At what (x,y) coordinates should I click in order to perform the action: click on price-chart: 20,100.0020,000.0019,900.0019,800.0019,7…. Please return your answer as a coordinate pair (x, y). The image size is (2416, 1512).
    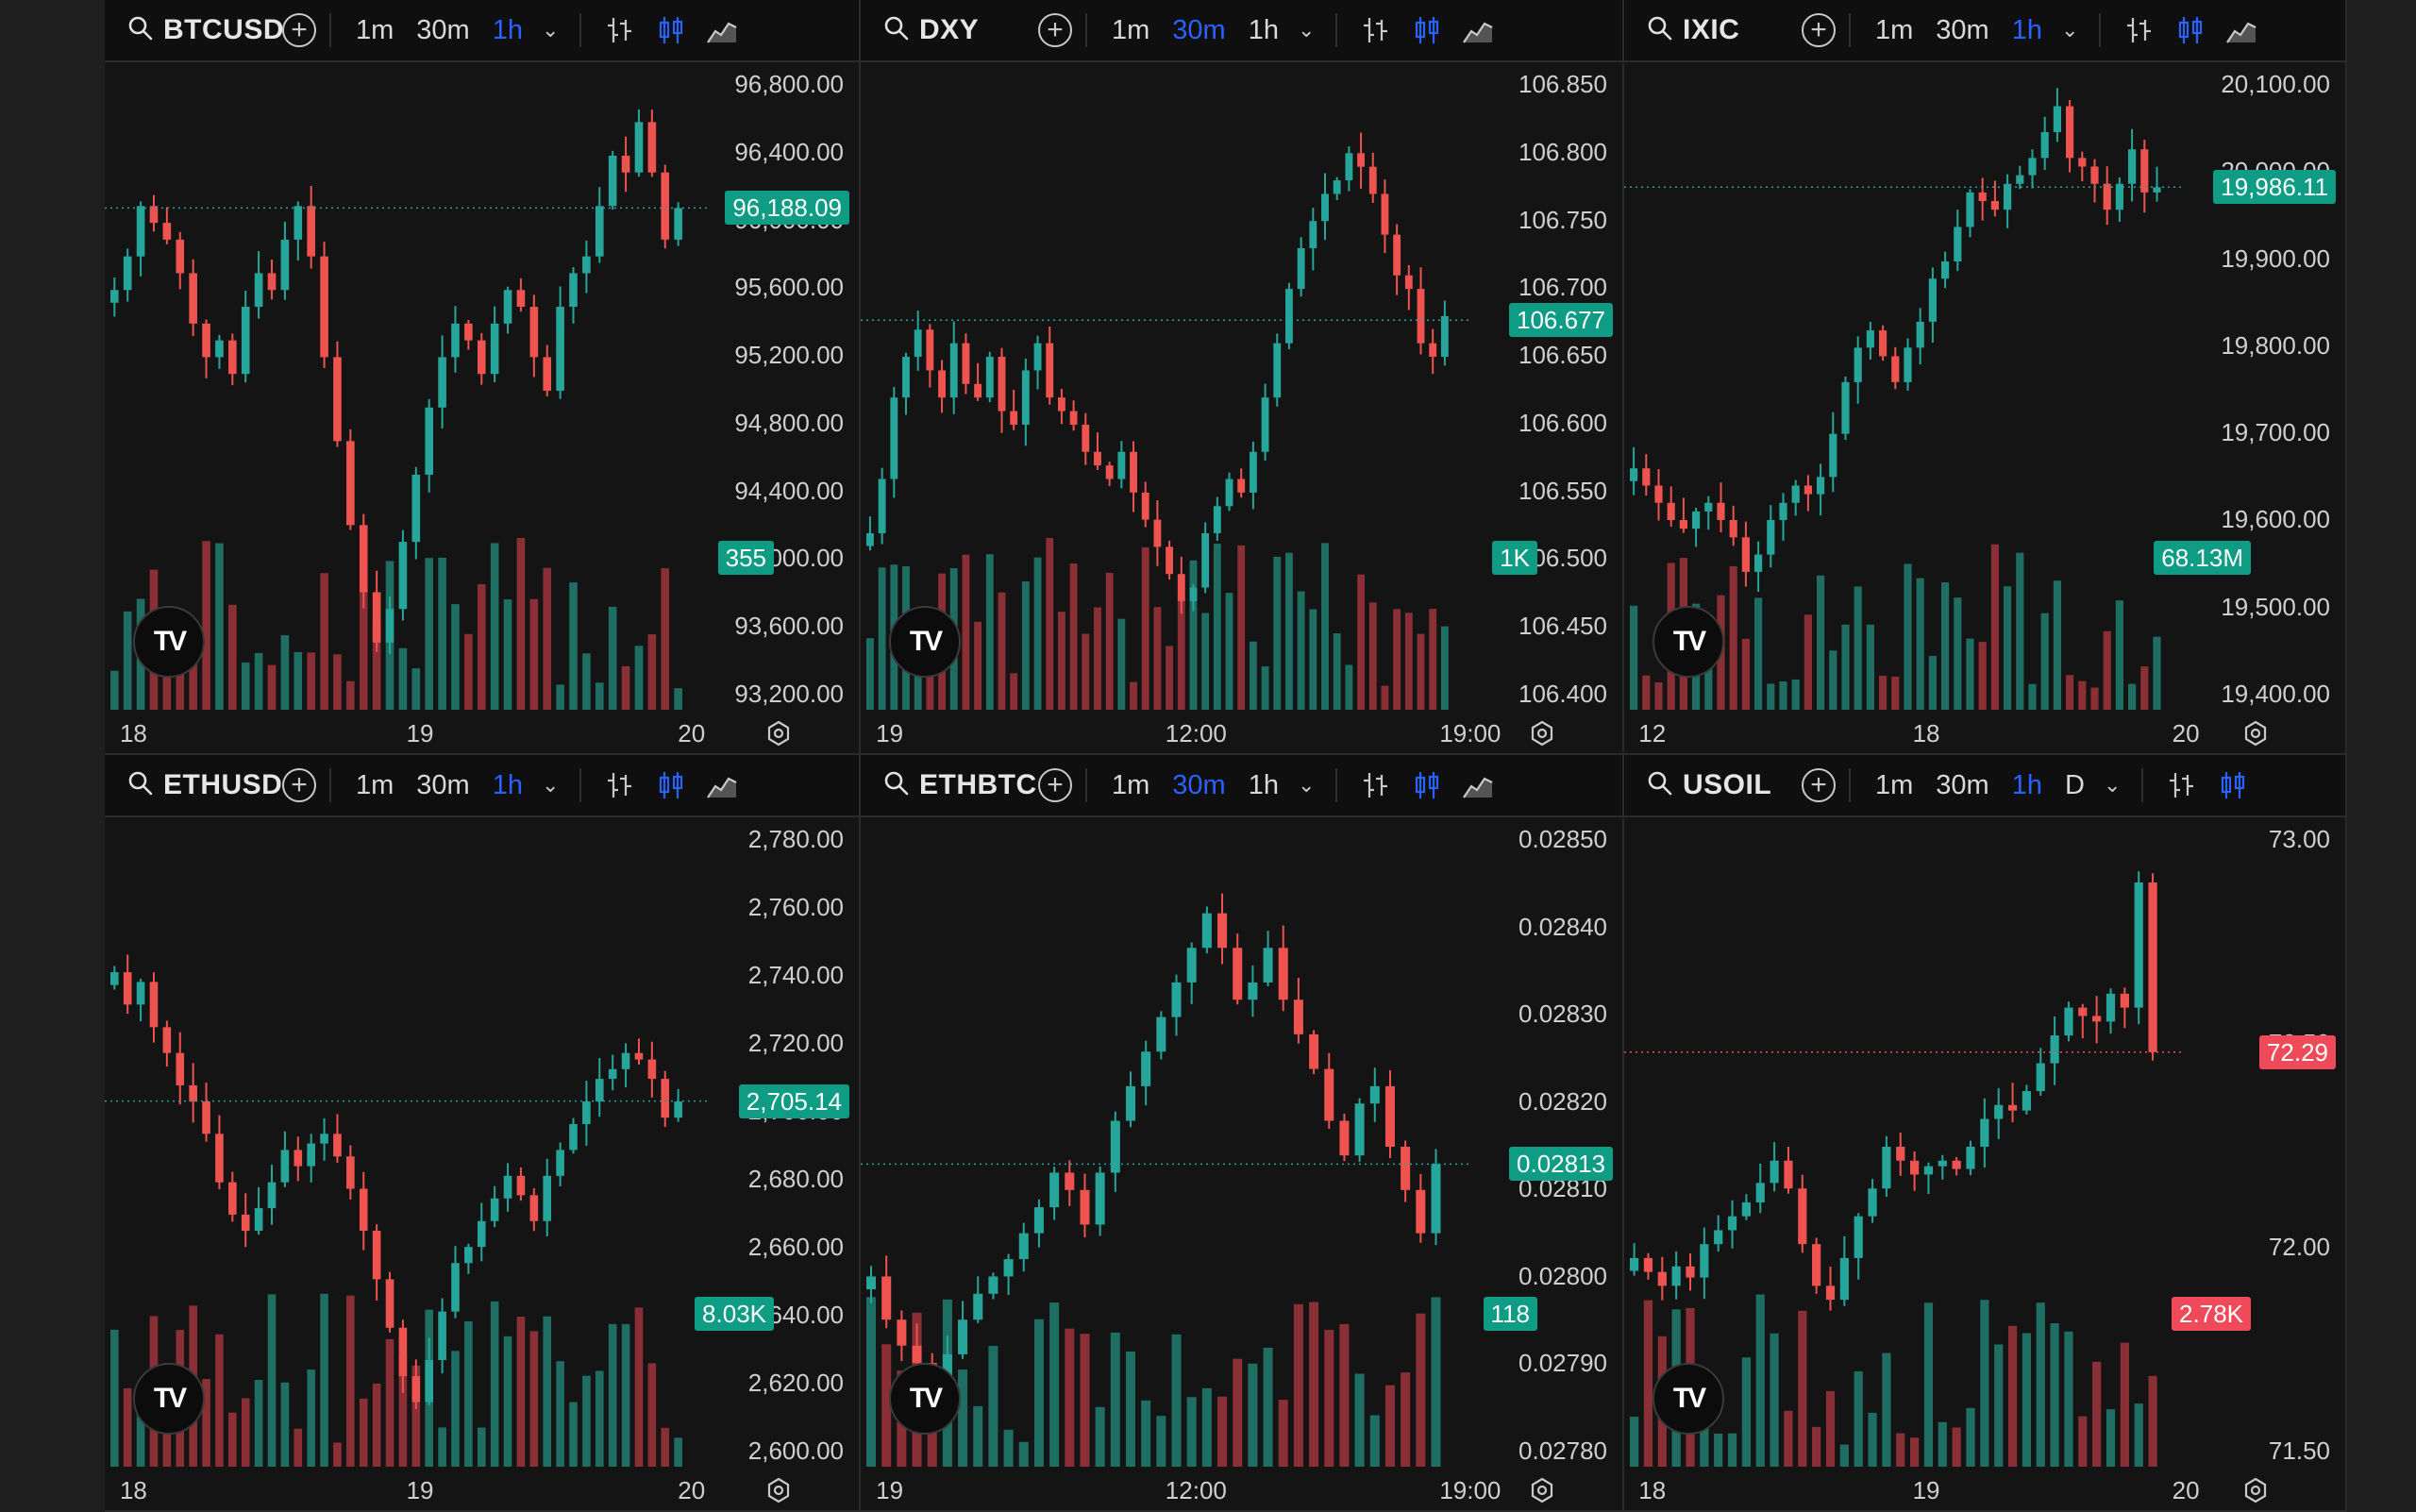
    Looking at the image, I should click on (1985, 407).